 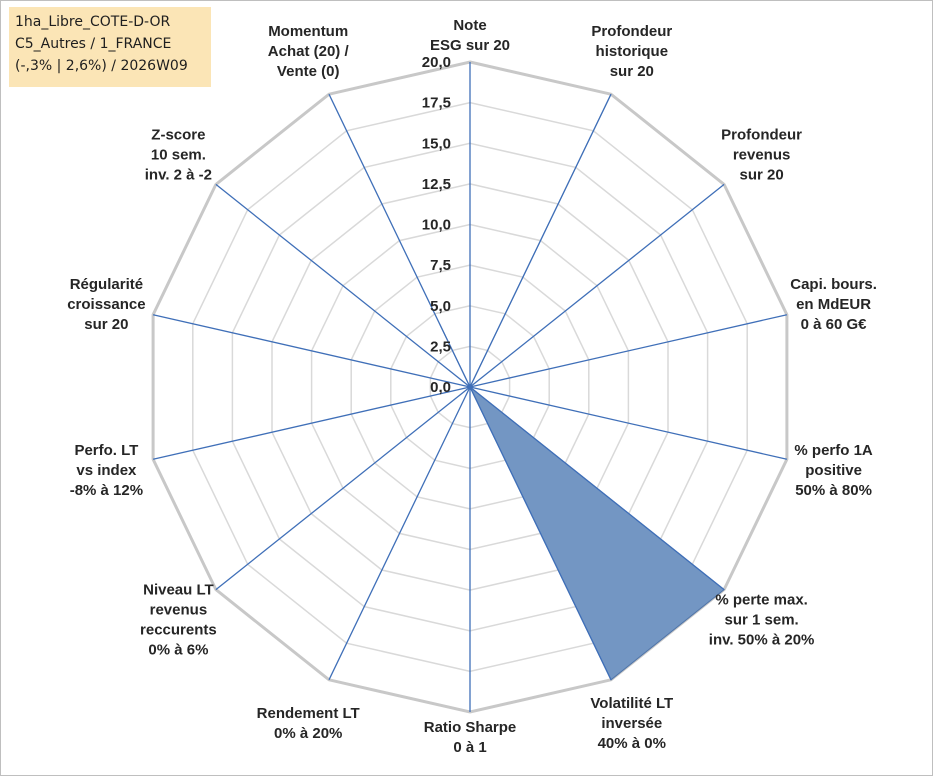 I want to click on axis-label-line: Note, so click(x=469, y=25).